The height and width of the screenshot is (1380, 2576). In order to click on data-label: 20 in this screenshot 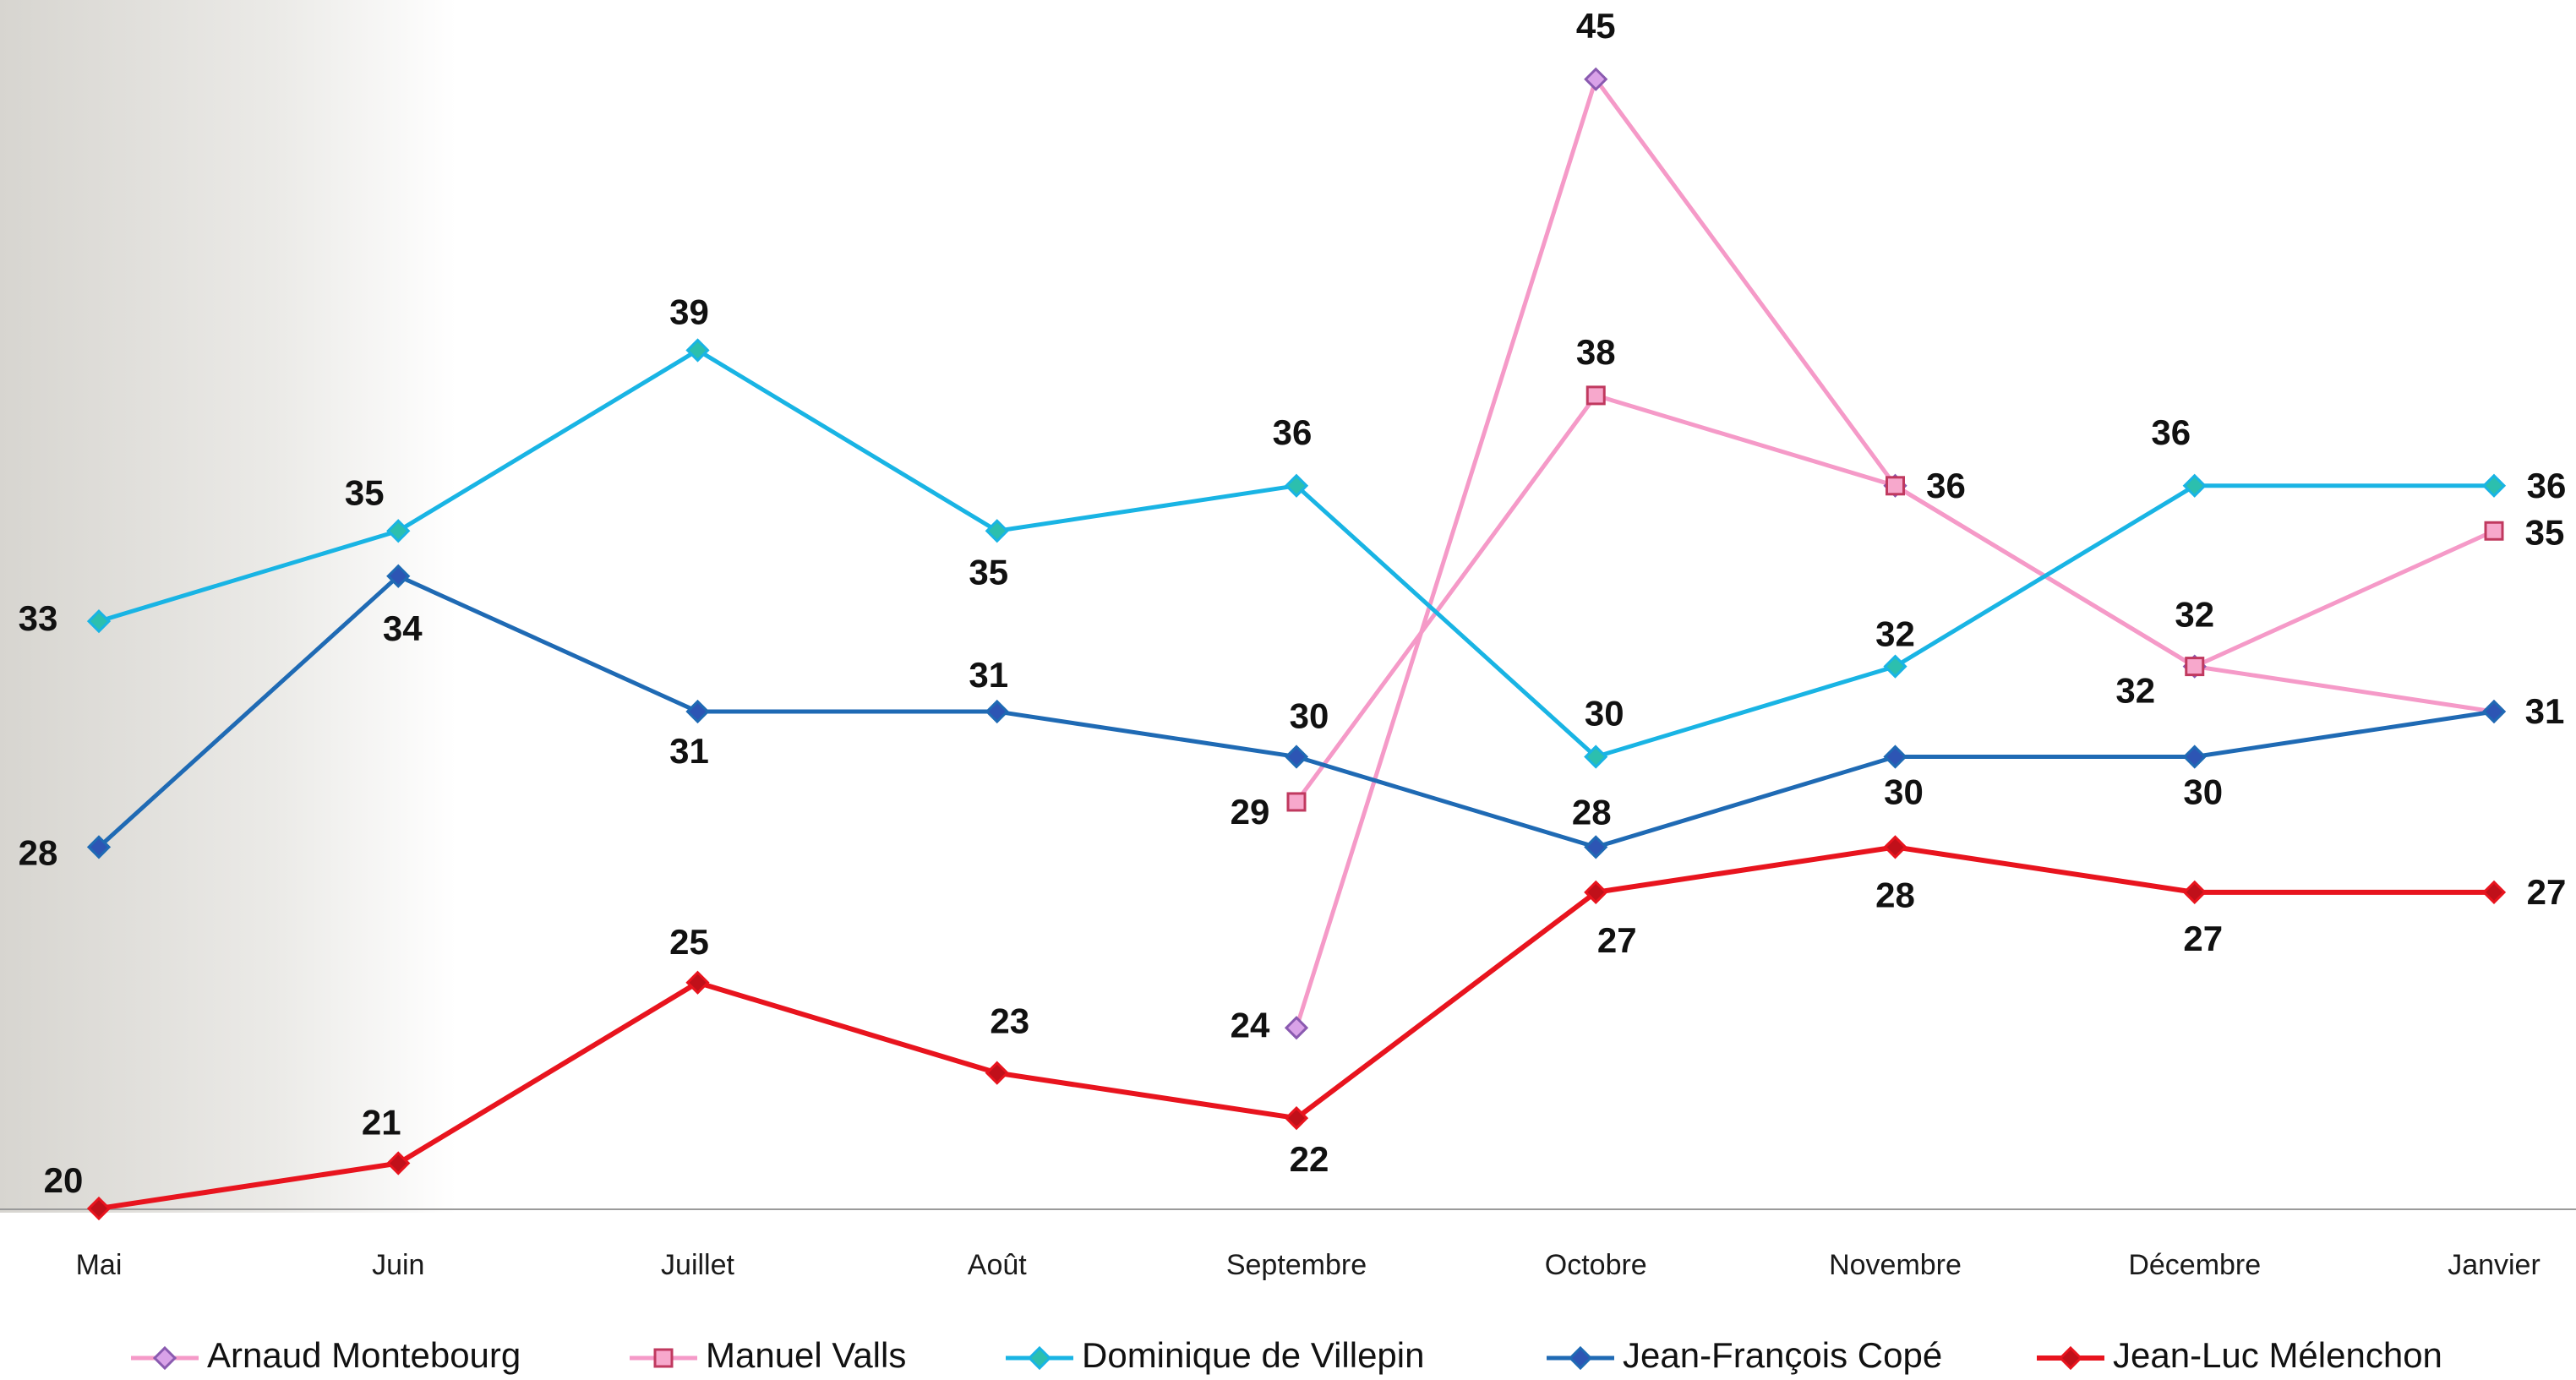, I will do `click(64, 1180)`.